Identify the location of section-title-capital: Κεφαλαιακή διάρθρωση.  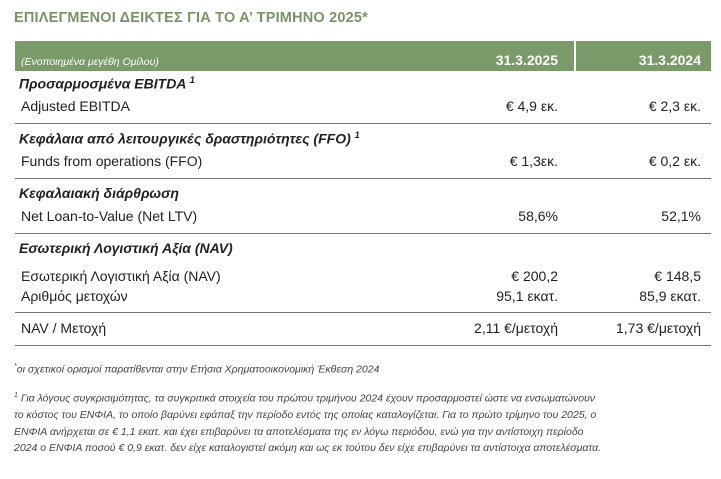
(99, 193).